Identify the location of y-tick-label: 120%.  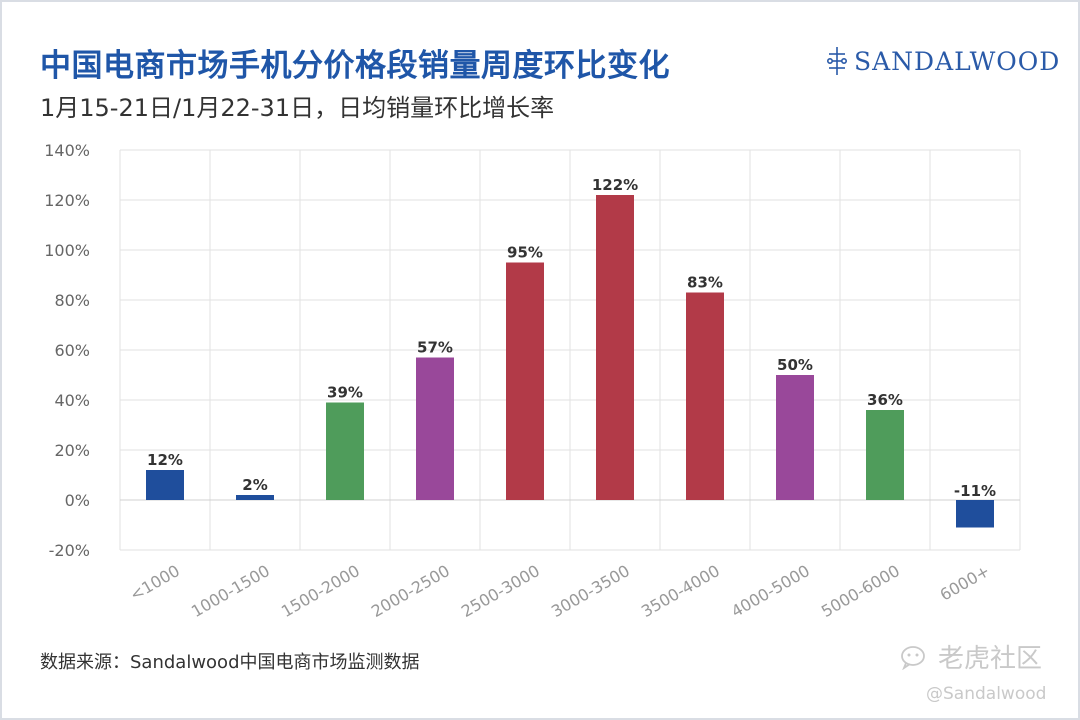
(67, 200).